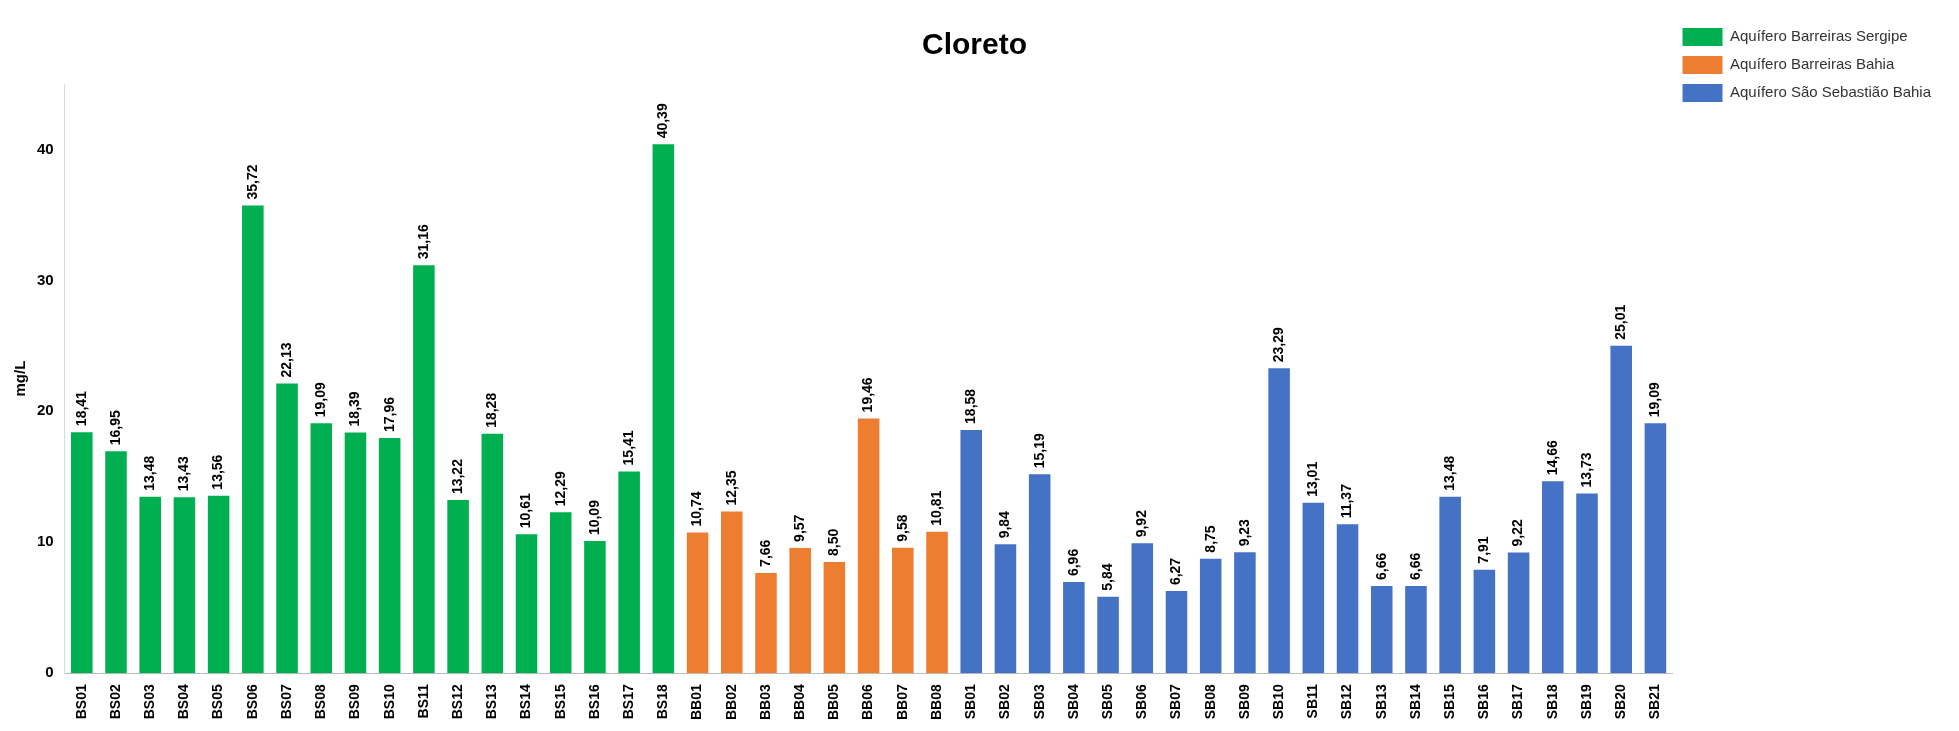 The width and height of the screenshot is (1959, 731). What do you see at coordinates (114, 428) in the screenshot?
I see `data-label: 16,95` at bounding box center [114, 428].